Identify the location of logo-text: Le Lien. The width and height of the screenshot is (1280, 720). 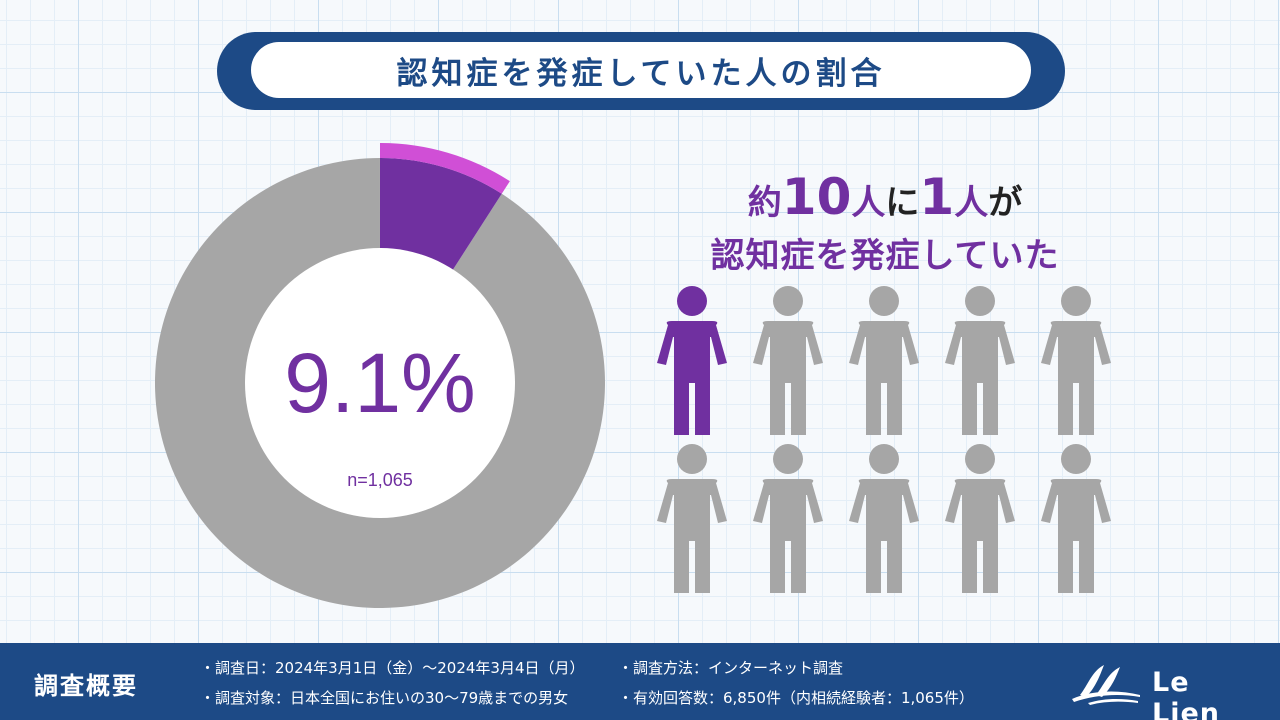
(1186, 693).